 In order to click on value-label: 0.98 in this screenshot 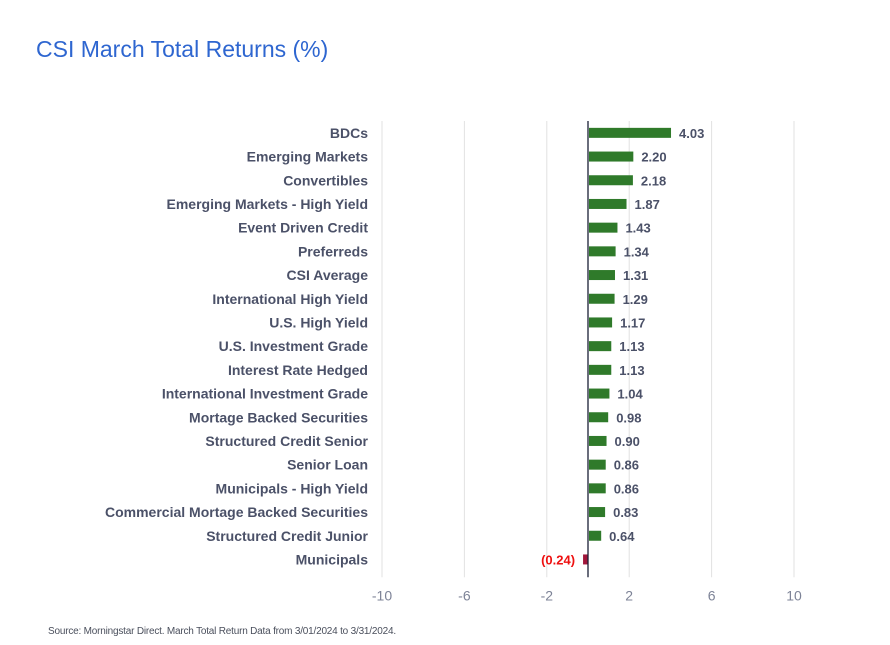, I will do `click(628, 417)`.